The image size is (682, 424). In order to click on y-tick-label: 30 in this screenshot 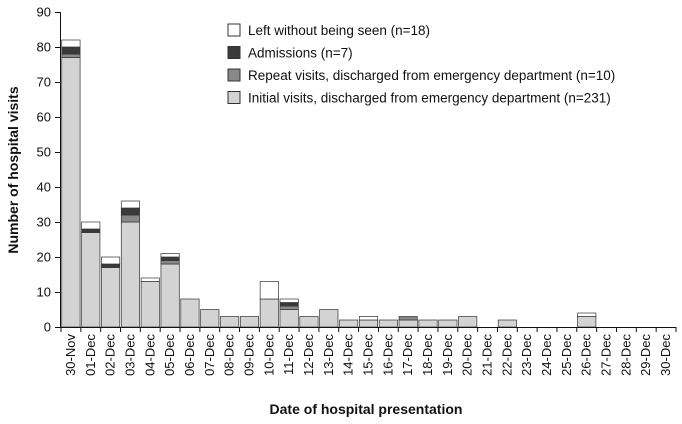, I will do `click(44, 222)`.